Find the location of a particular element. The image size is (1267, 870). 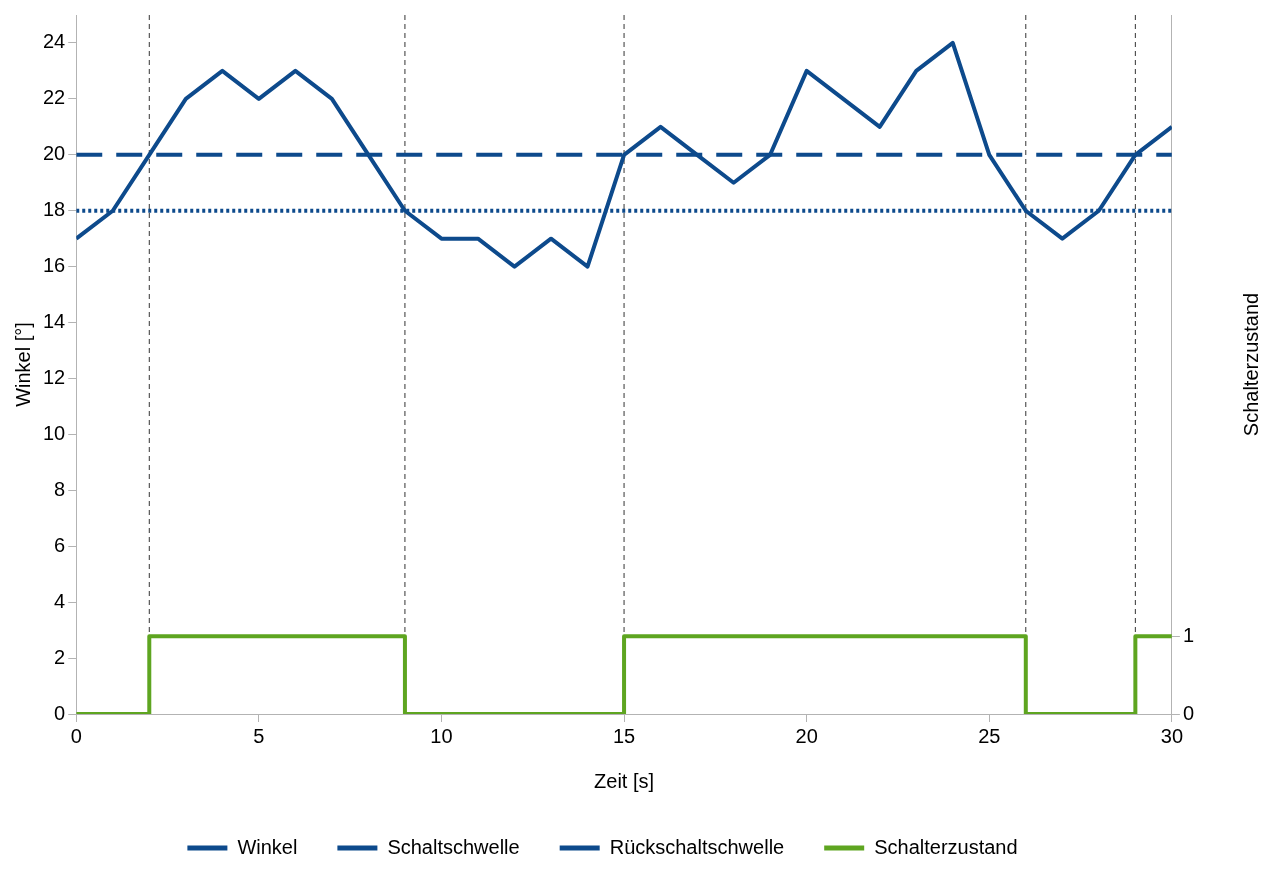

x-tick-label: 15 is located at coordinates (624, 735).